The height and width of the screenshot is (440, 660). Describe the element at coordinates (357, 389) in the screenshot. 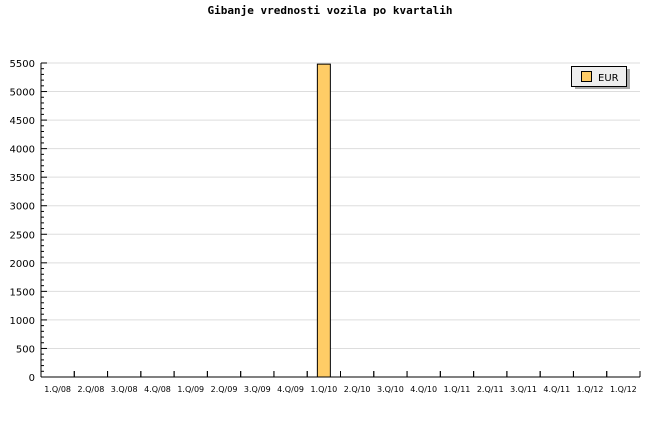

I see `x-tick-label: 2.Q/10` at that location.